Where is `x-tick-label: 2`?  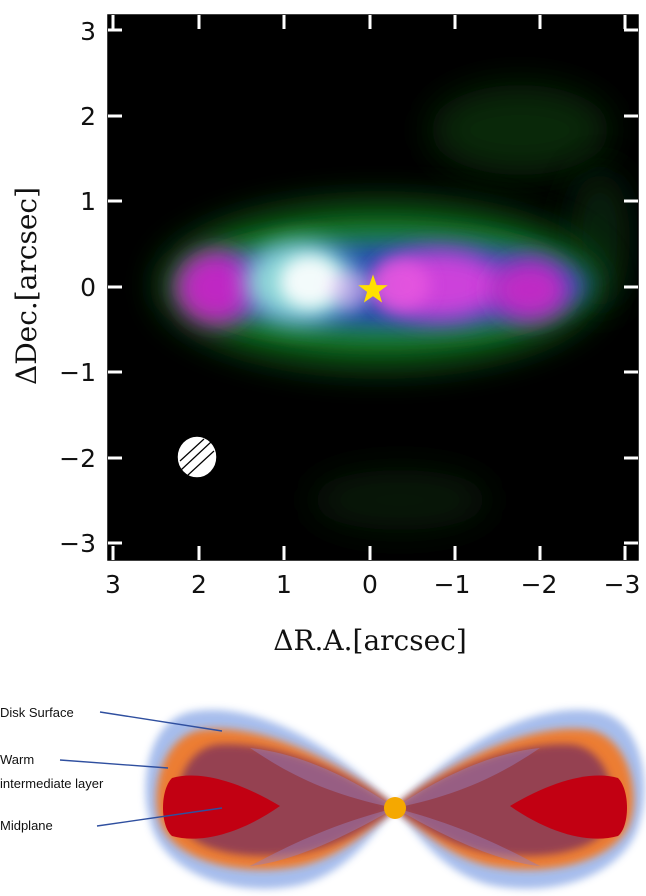 x-tick-label: 2 is located at coordinates (199, 584).